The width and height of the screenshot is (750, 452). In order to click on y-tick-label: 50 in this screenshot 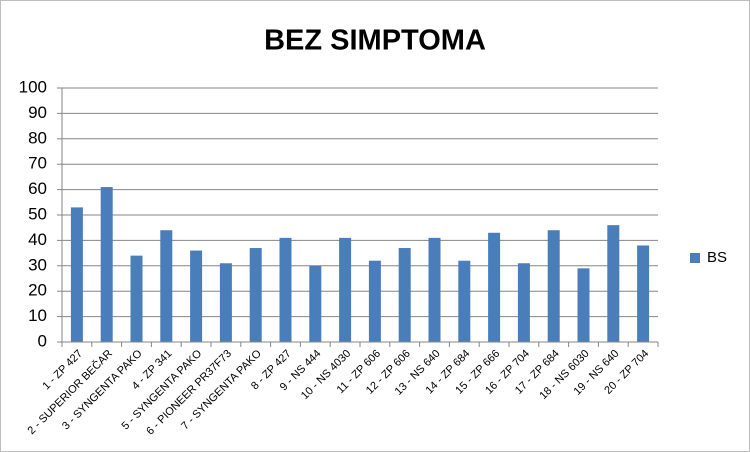, I will do `click(37, 213)`.